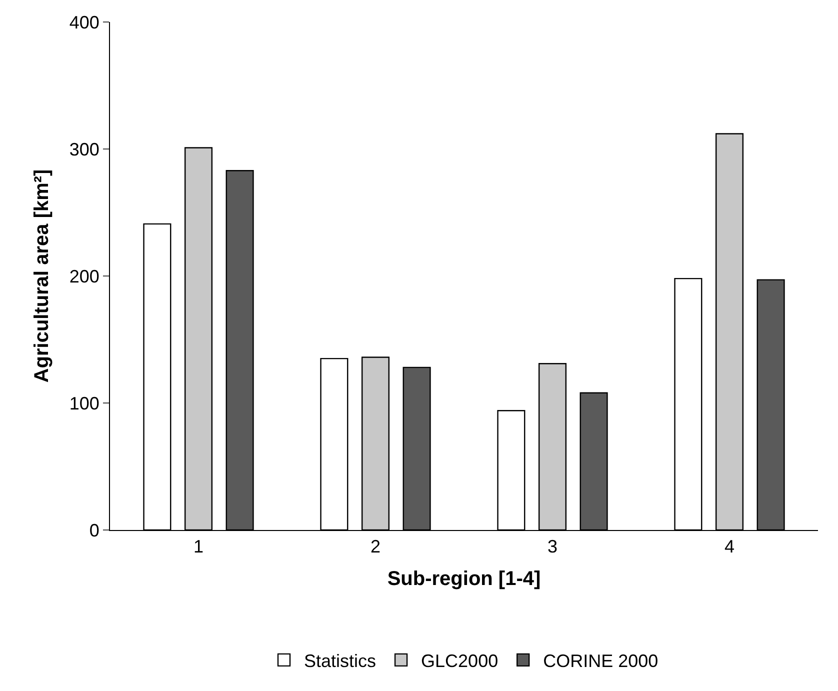 The image size is (838, 691). Describe the element at coordinates (375, 546) in the screenshot. I see `x-tick-label: 2` at that location.